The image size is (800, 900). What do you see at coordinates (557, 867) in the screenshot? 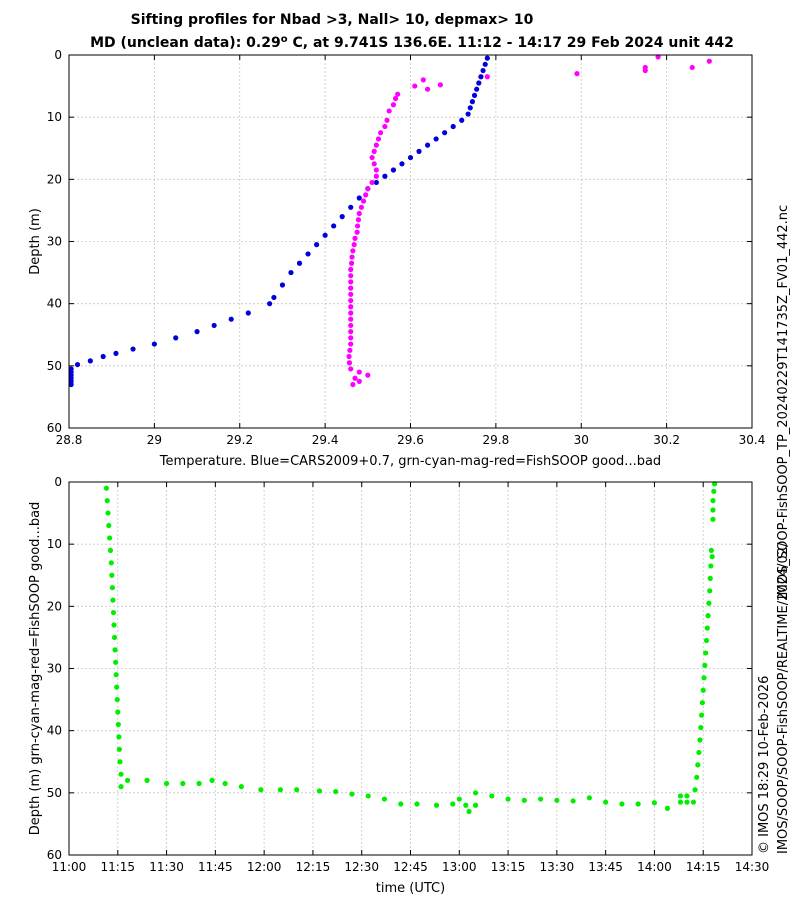
I see `x-tick-label: 13:30` at bounding box center [557, 867].